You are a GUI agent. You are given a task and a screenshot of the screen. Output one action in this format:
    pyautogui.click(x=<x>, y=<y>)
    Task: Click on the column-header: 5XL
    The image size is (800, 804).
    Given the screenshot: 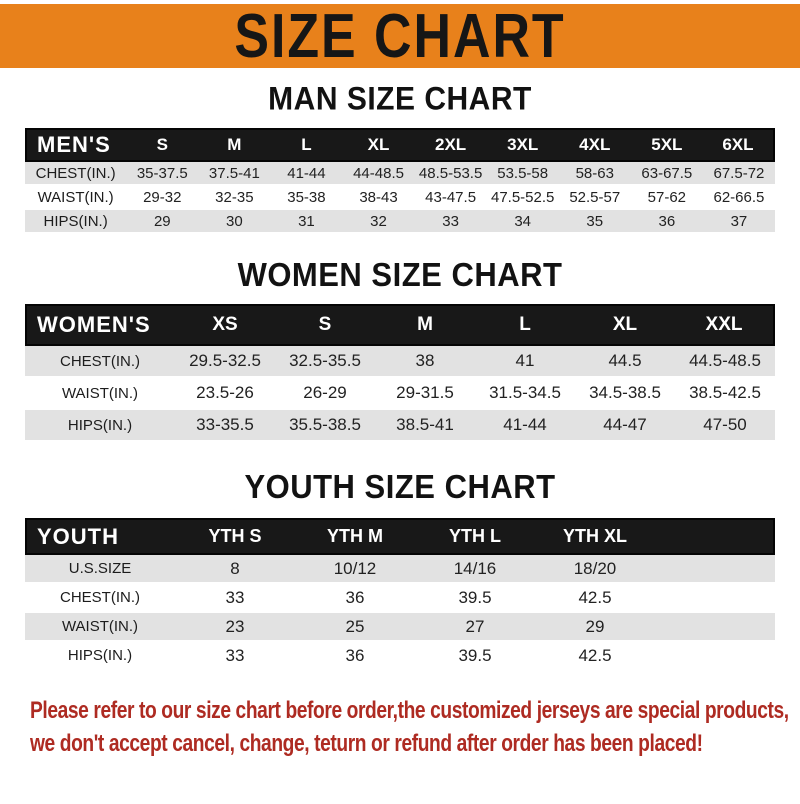 What is the action you would take?
    pyautogui.click(x=666, y=145)
    